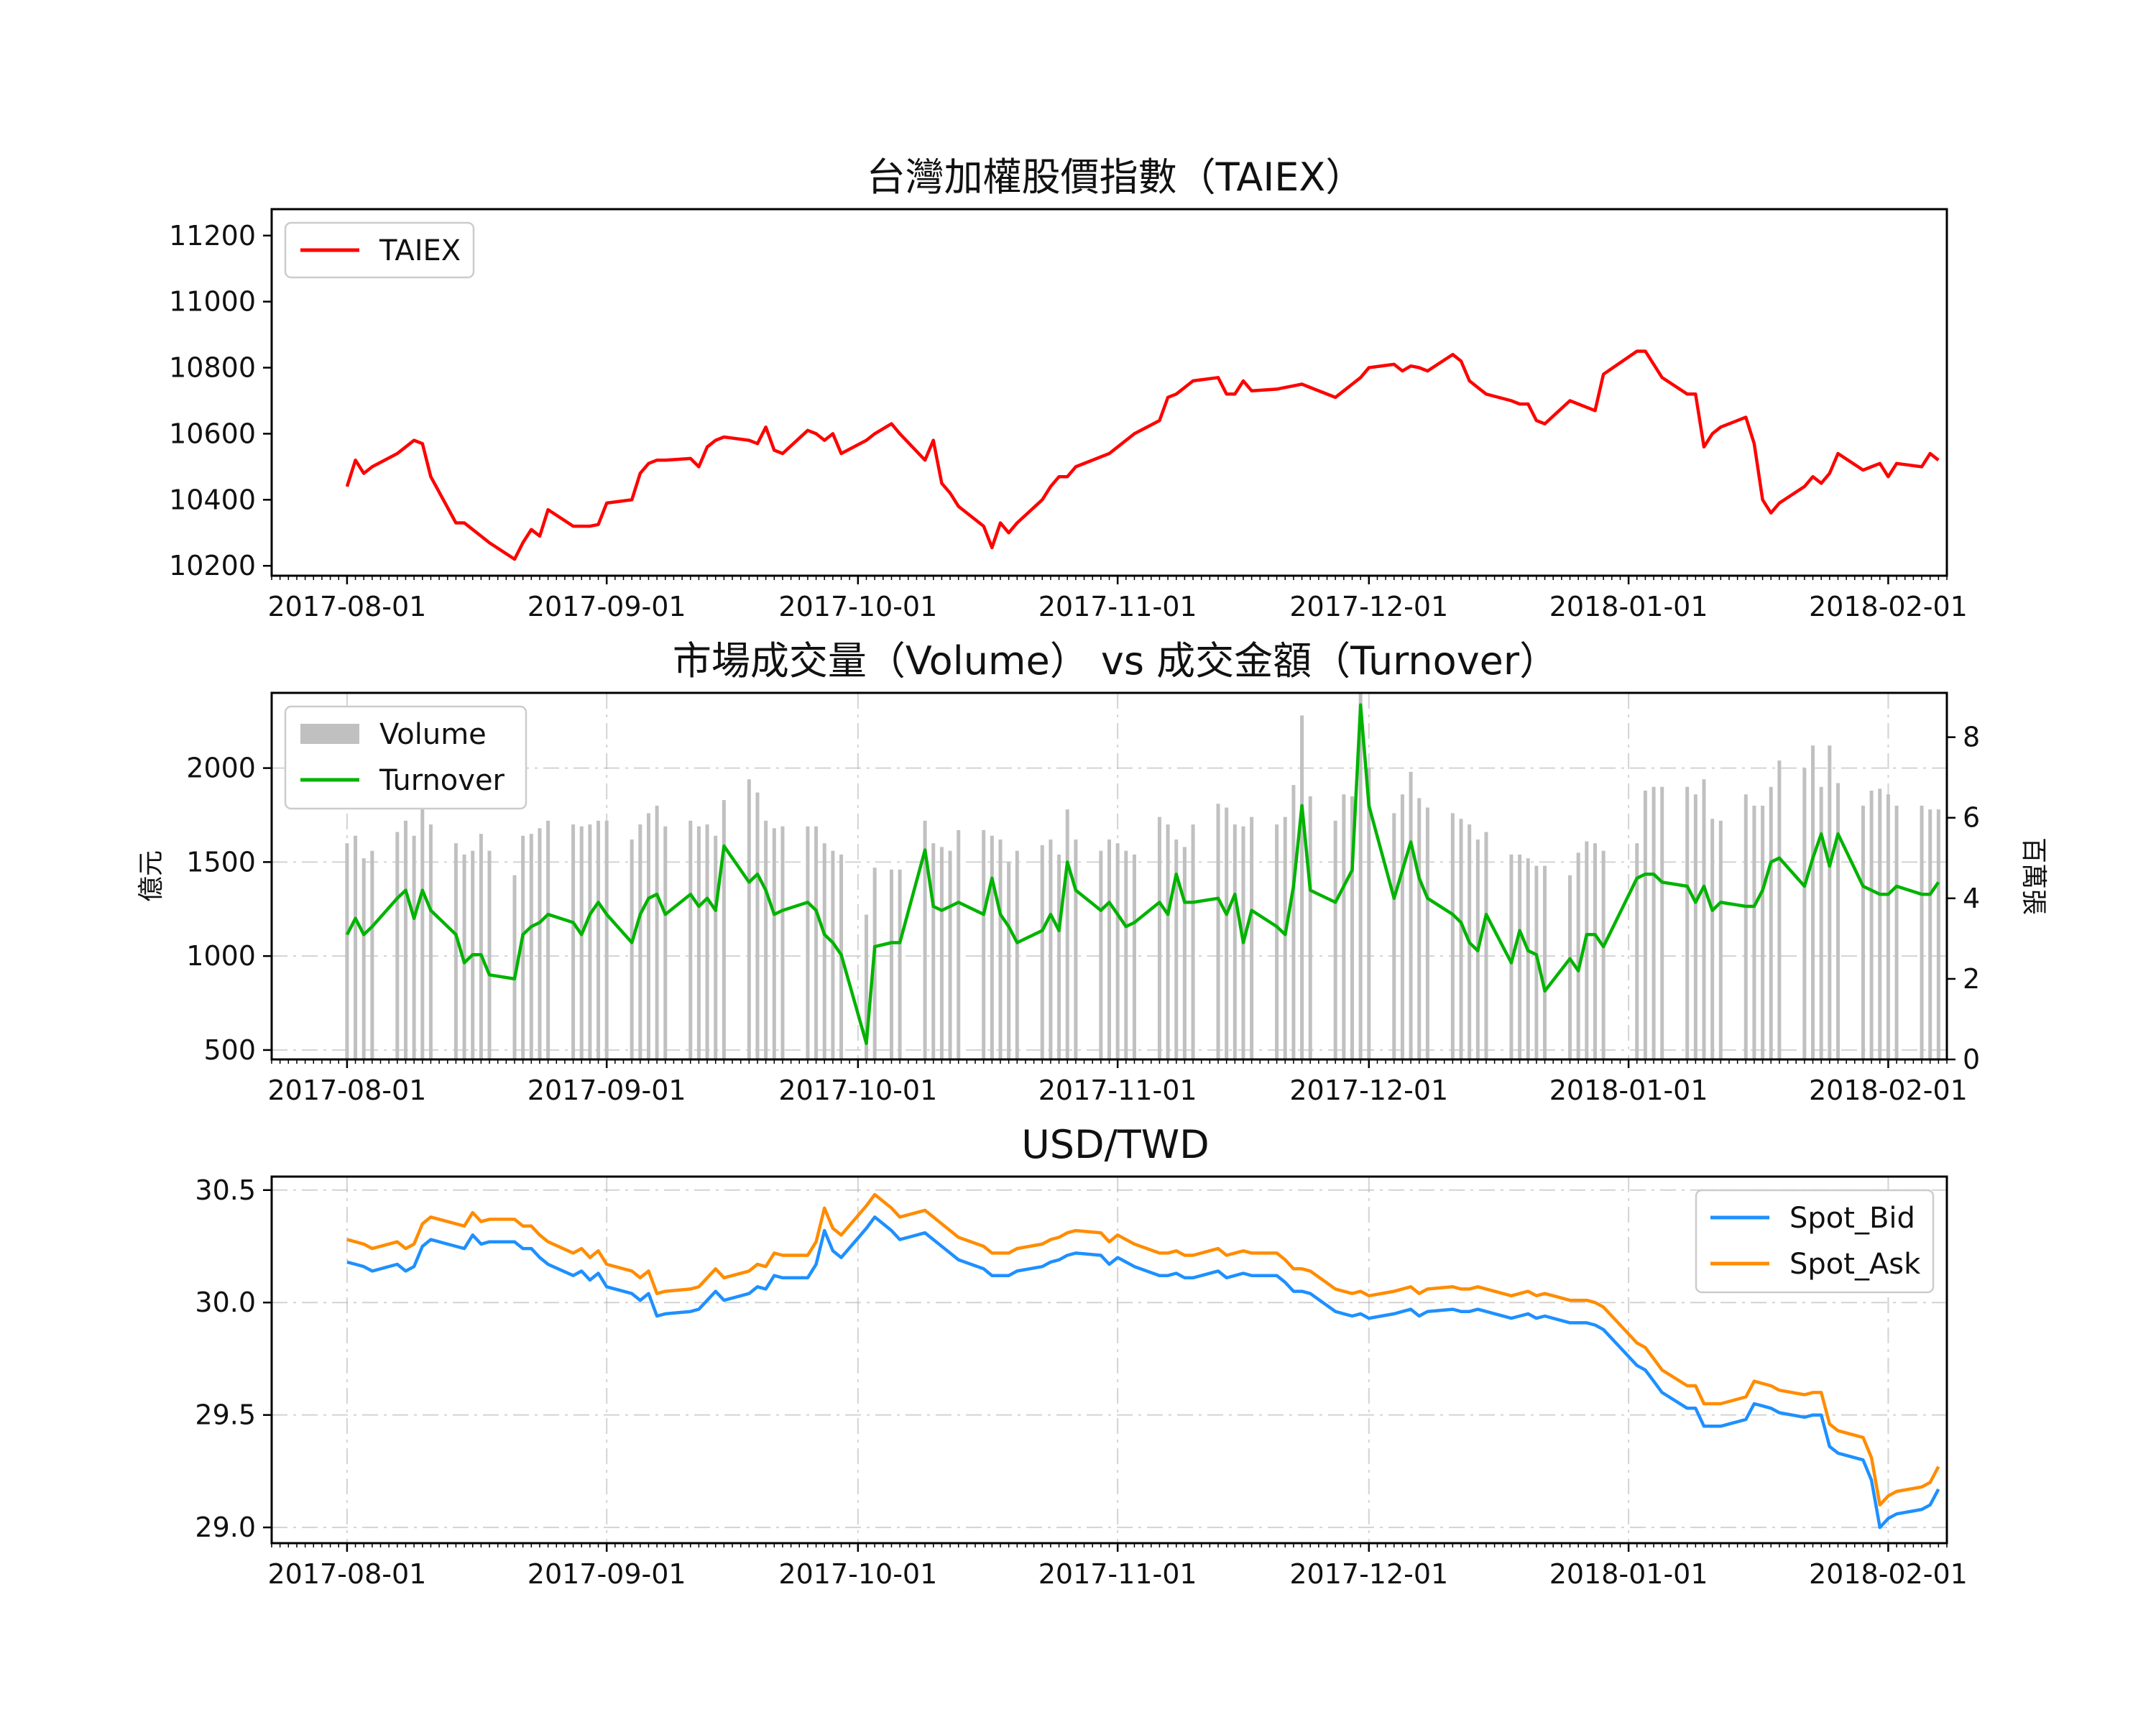 This screenshot has width=2156, height=1725. I want to click on y-tick-label: 10400, so click(213, 499).